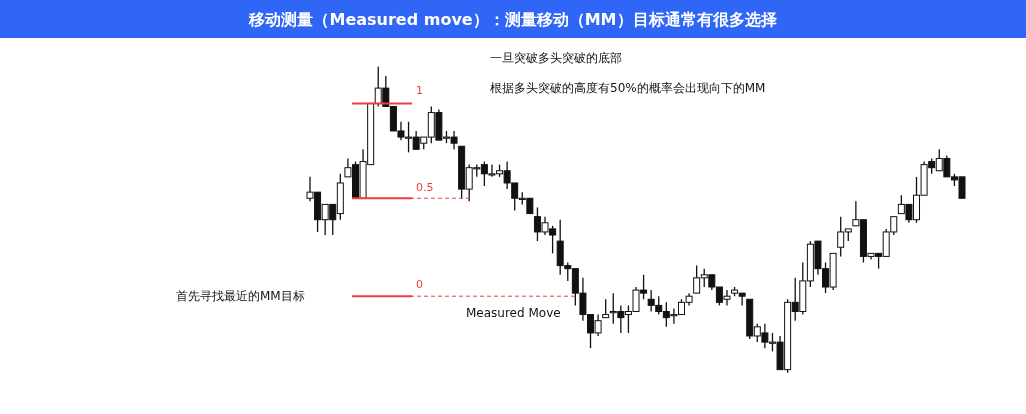  I want to click on annotation: 0, so click(419, 284).